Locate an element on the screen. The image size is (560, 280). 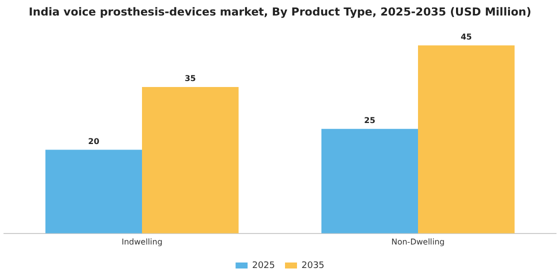
x-tick-label: Non-Dwelling is located at coordinates (418, 241).